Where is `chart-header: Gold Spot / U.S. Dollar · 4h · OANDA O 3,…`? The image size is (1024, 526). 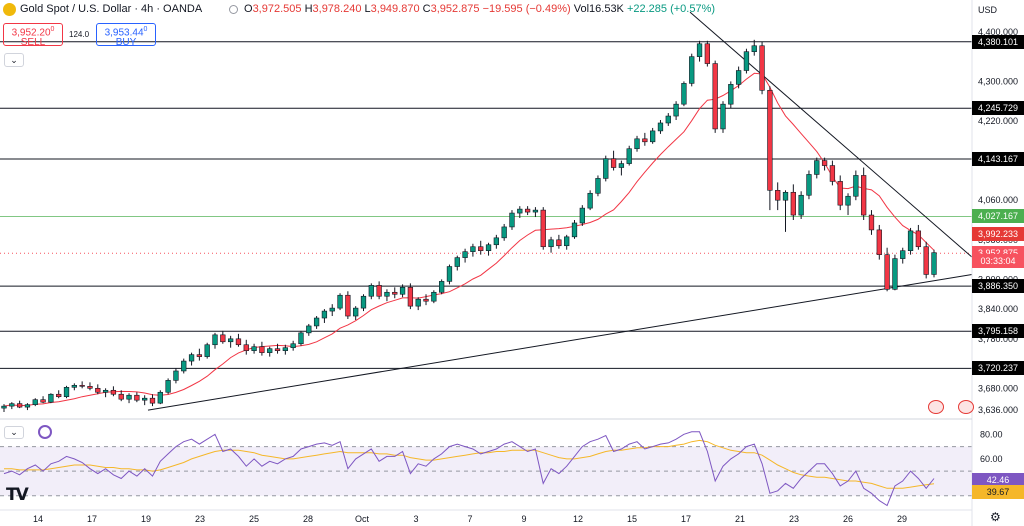
chart-header: Gold Spot / U.S. Dollar · 4h · OANDA O 3,… is located at coordinates (486, 10).